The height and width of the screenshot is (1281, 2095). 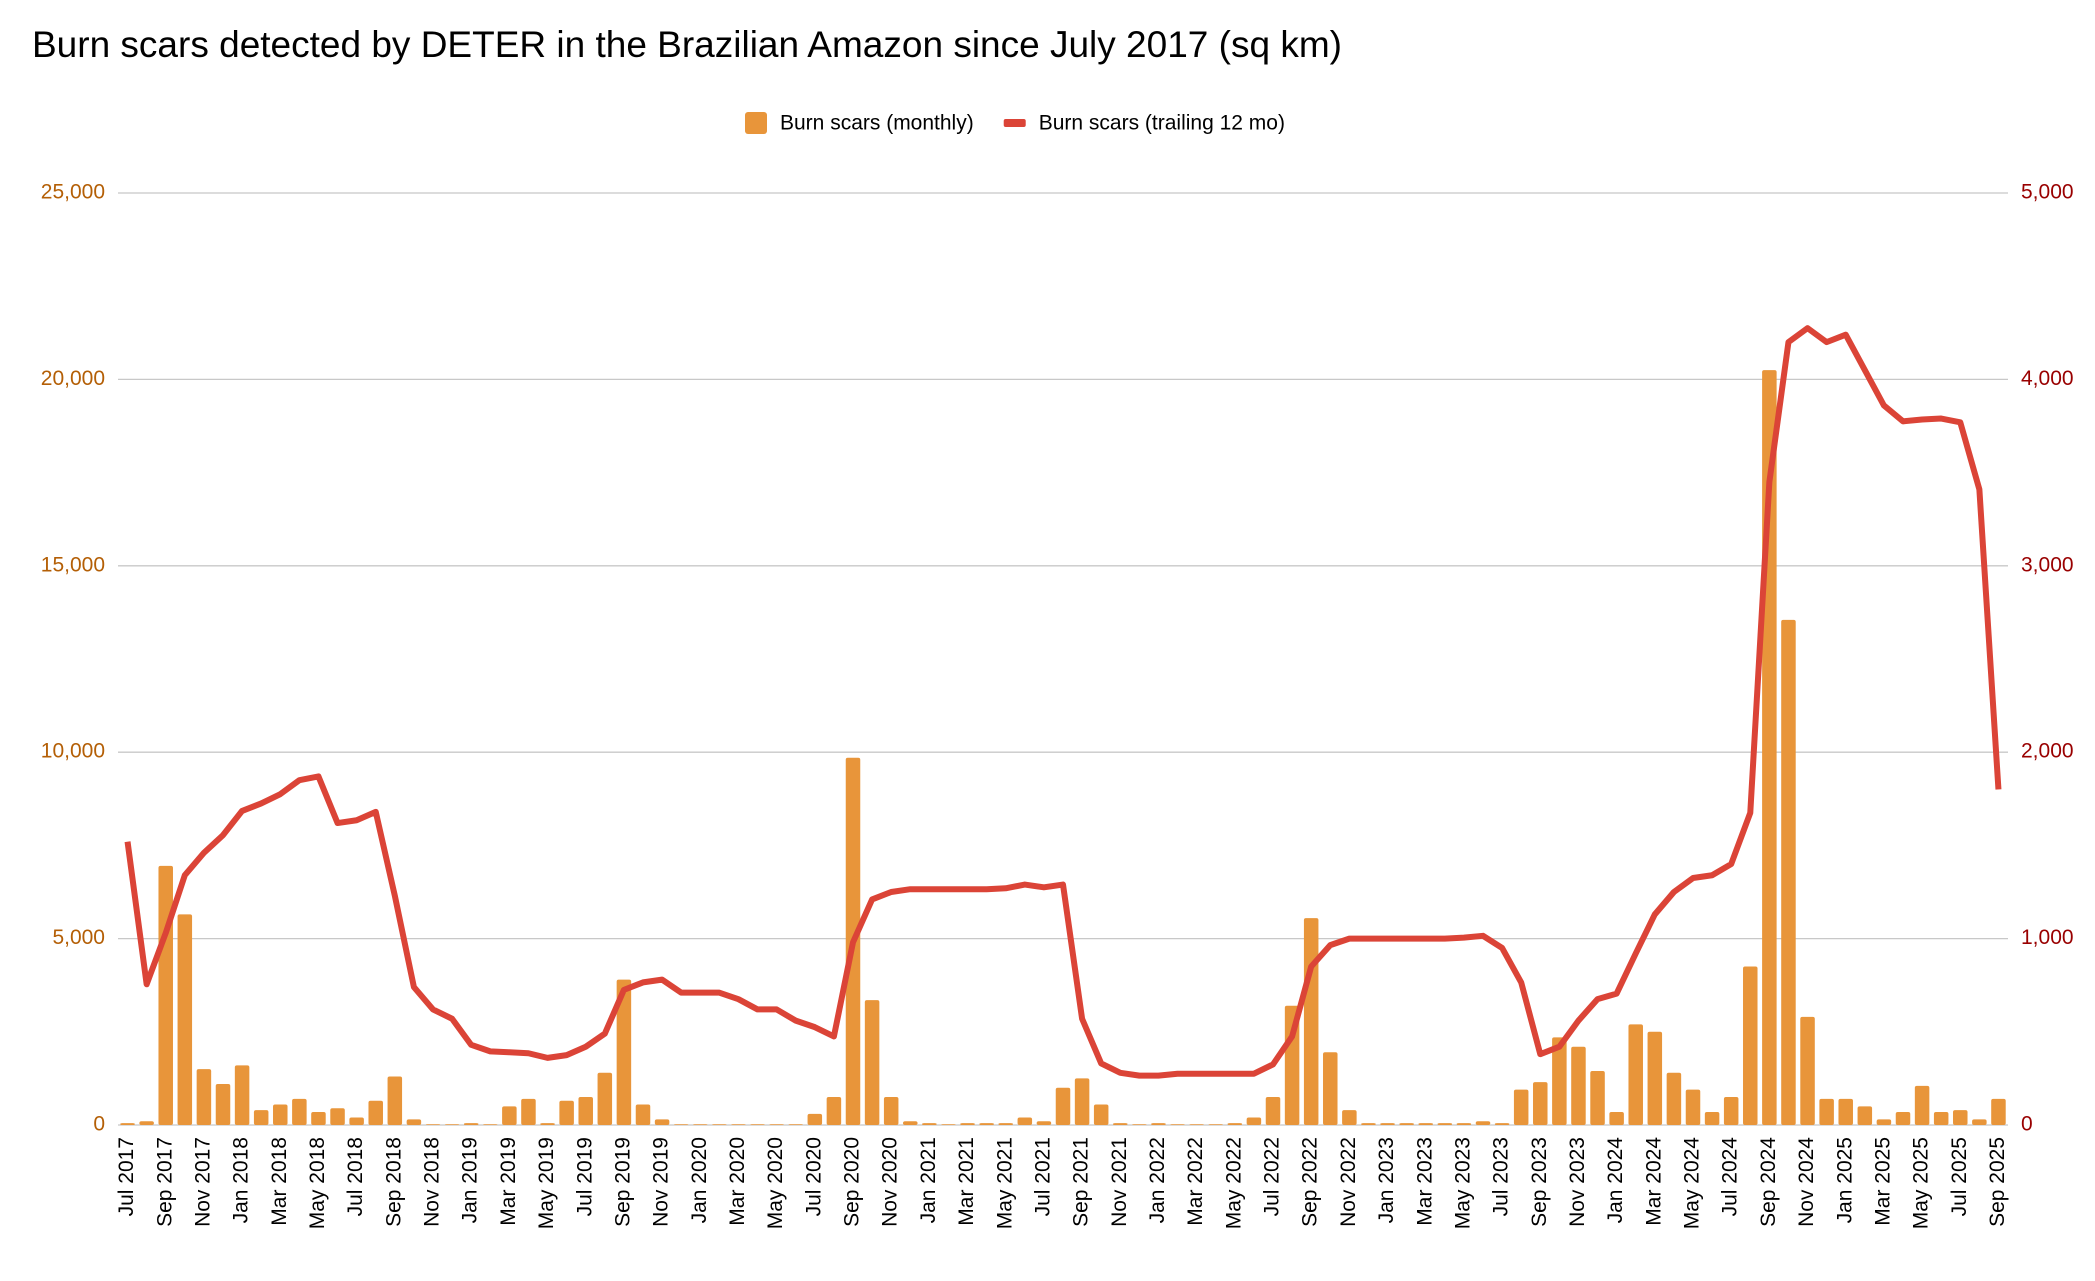 I want to click on x-tick-label: May 2020, so click(x=775, y=1183).